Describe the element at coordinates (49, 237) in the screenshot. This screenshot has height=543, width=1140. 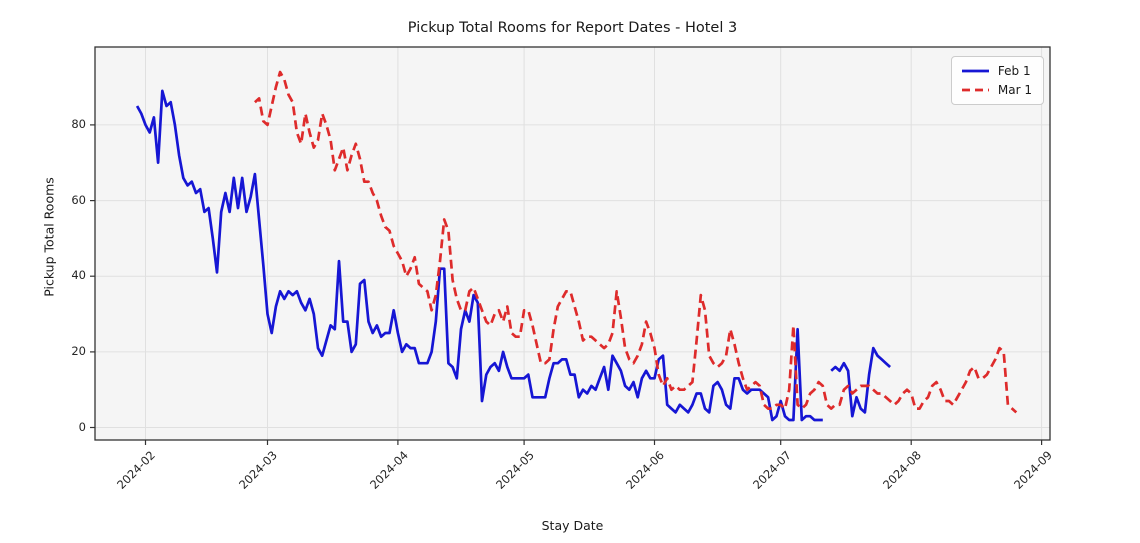
I see `y-axis-label: Pickup Total Rooms` at that location.